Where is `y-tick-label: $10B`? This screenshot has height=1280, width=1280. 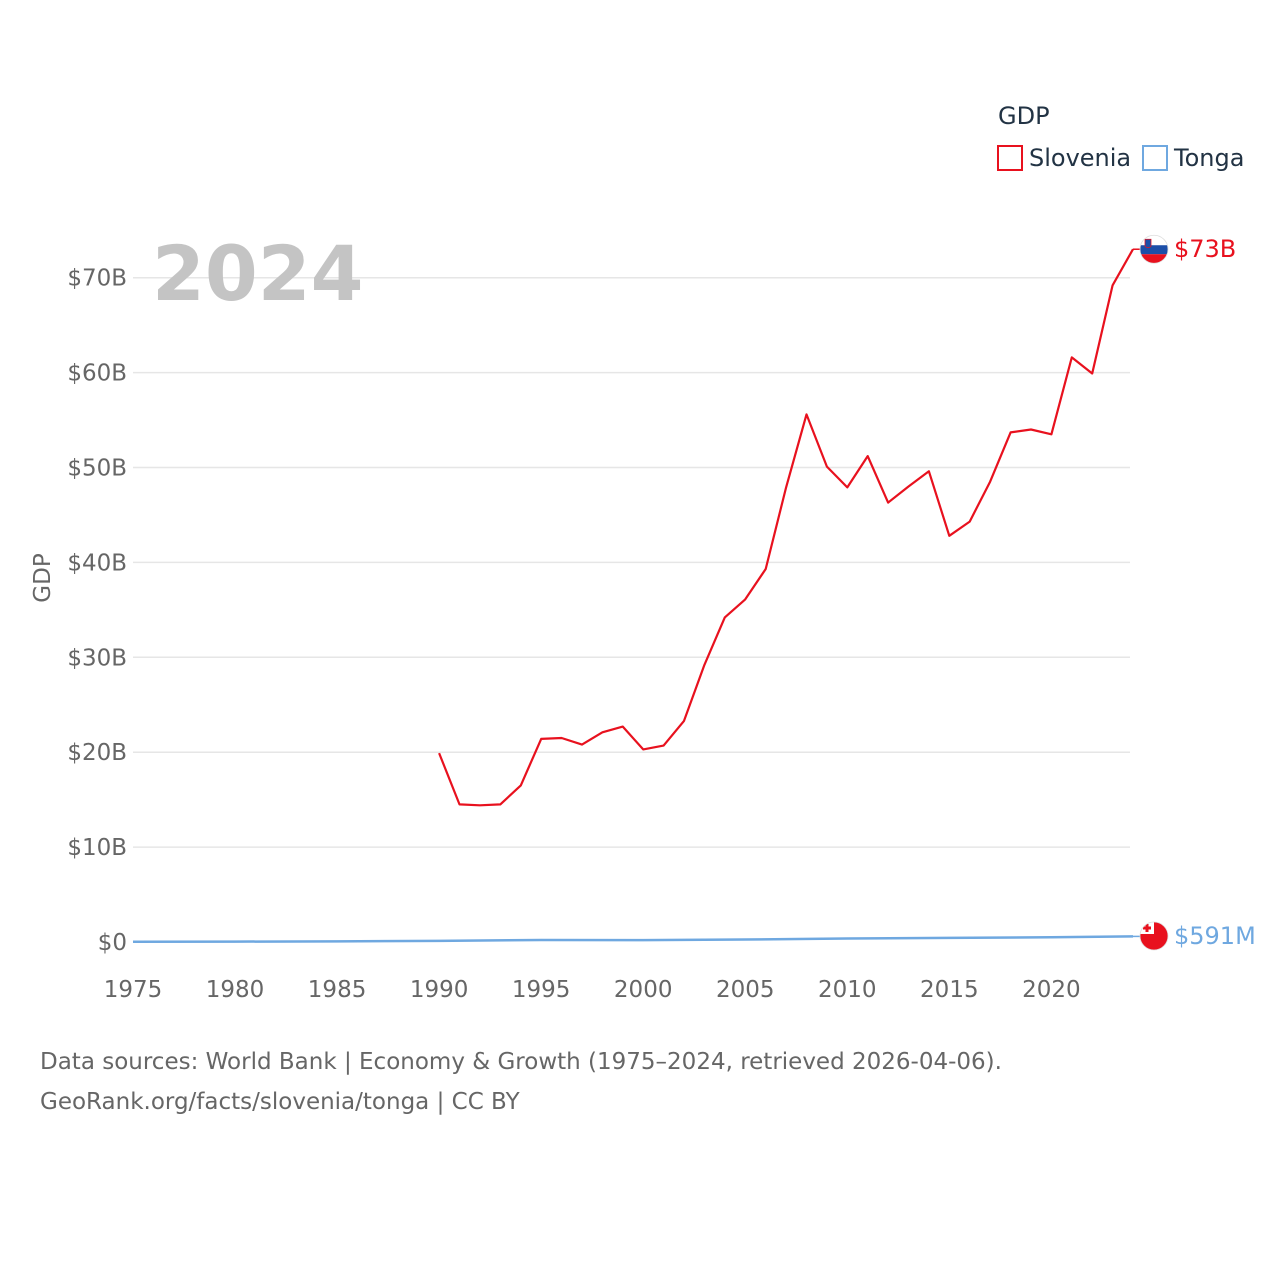 y-tick-label: $10B is located at coordinates (97, 848).